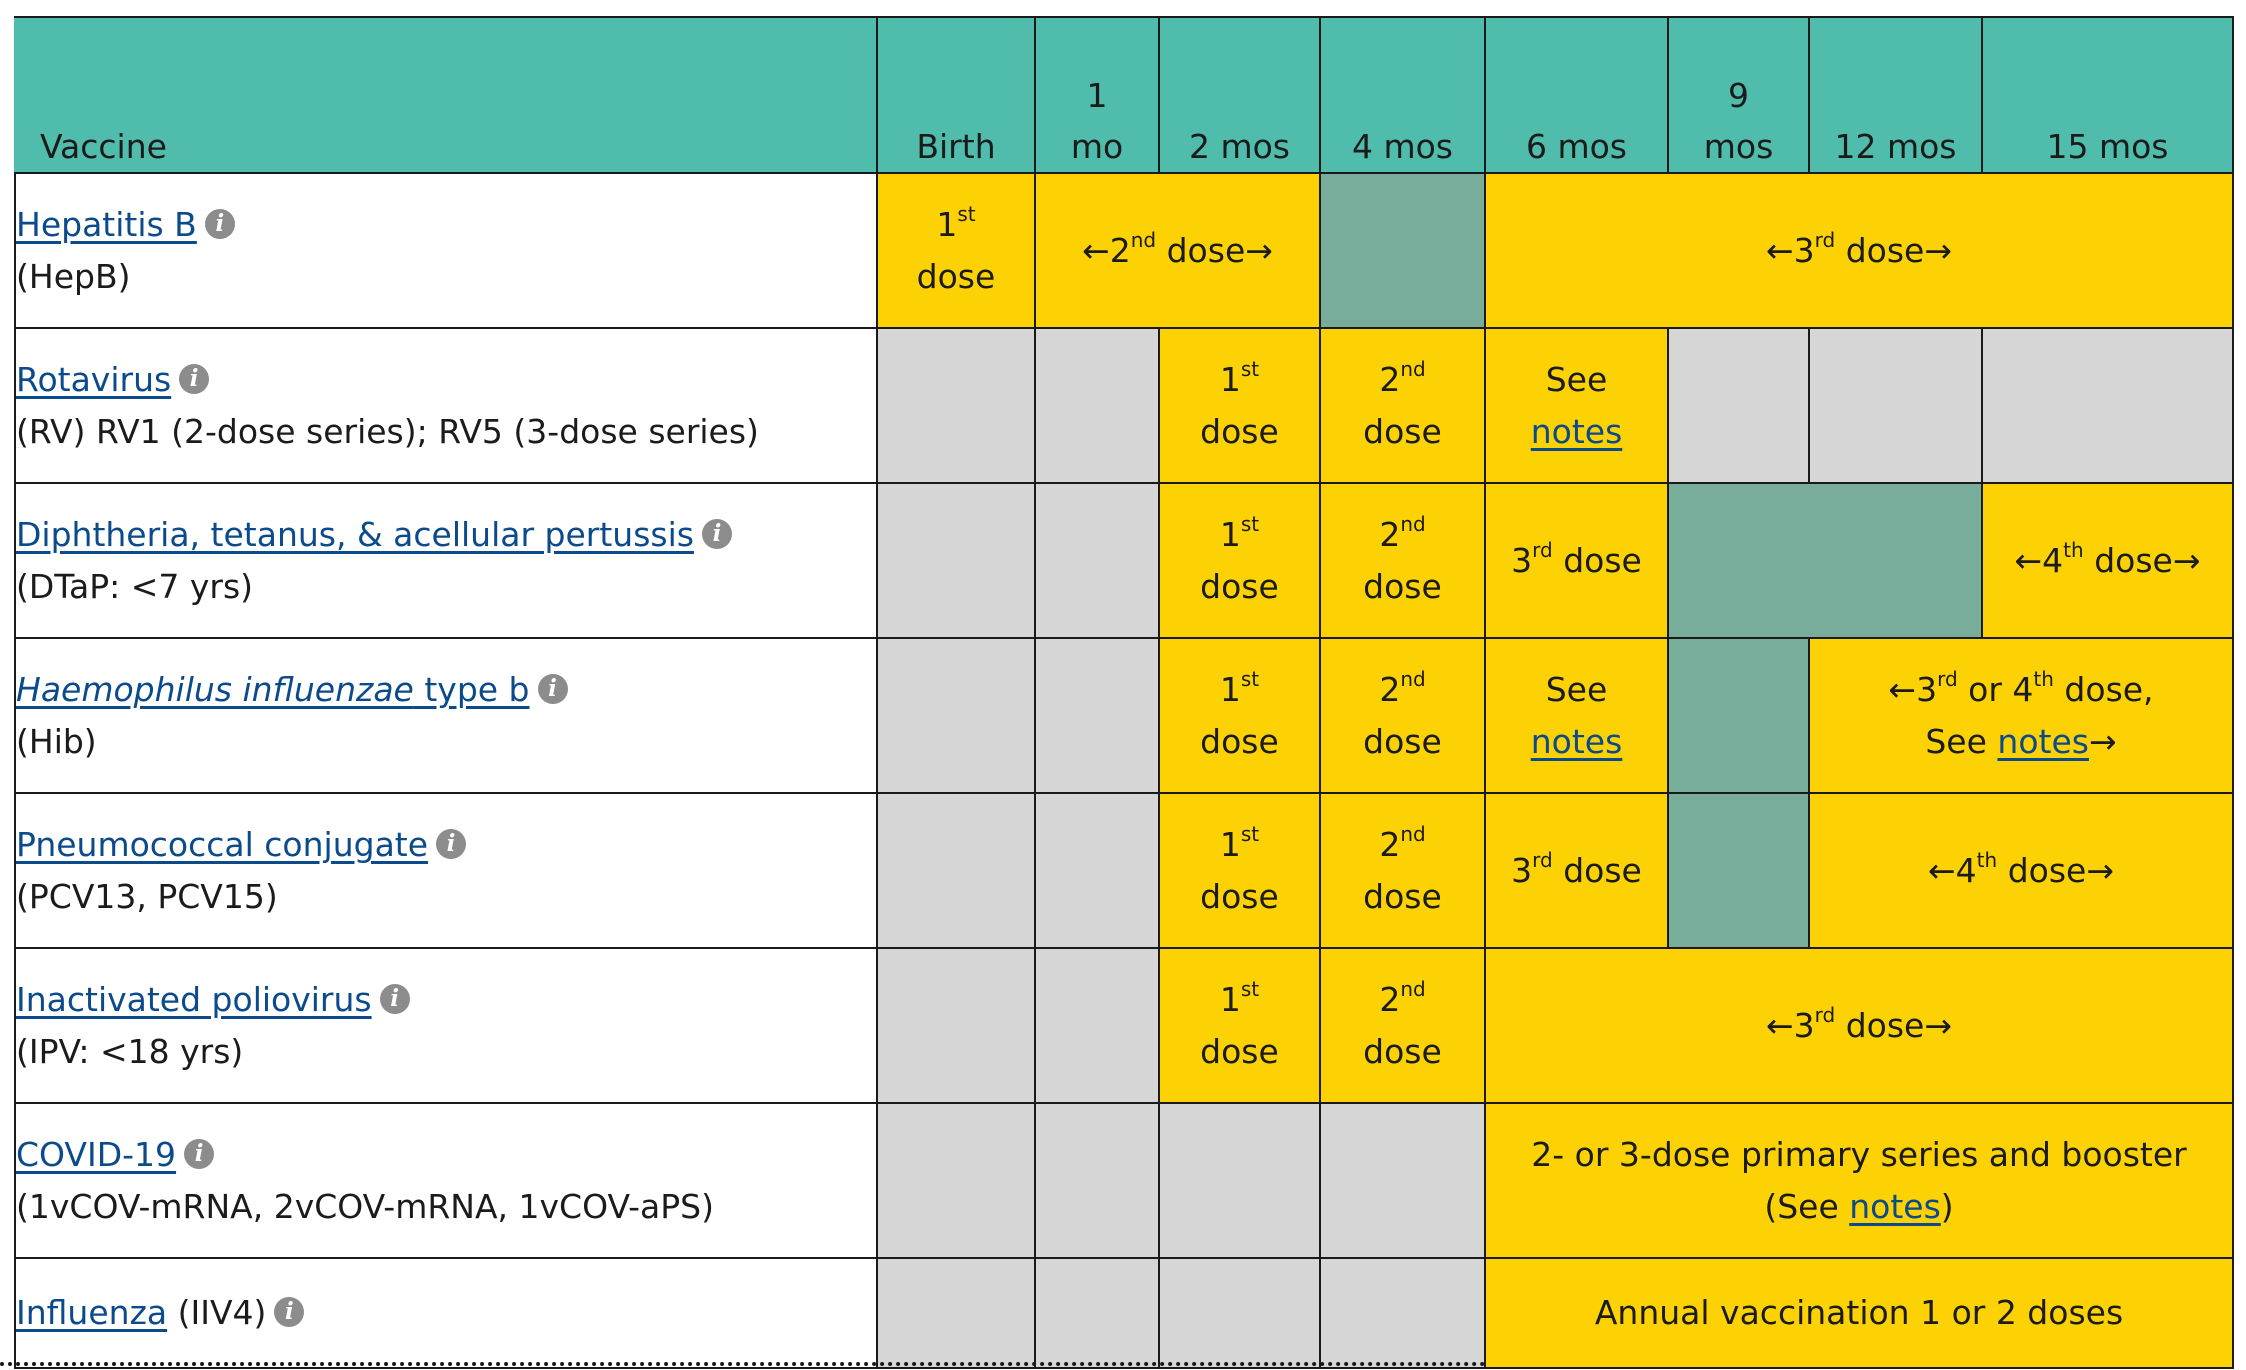 The width and height of the screenshot is (2246, 1370). I want to click on vaccine-abbrev: (IPV: <18 yrs), so click(130, 1051).